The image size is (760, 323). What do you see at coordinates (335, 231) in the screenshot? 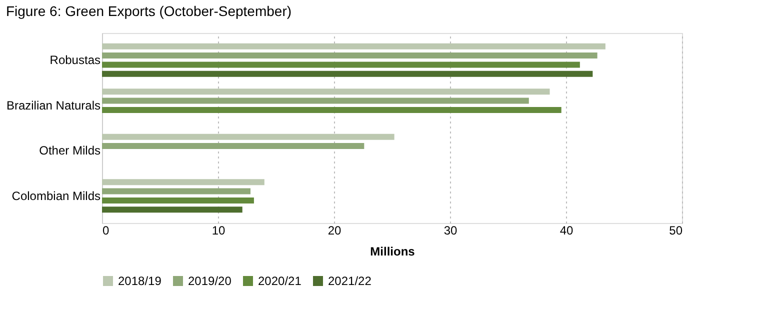
I see `x-tick-label: 20` at bounding box center [335, 231].